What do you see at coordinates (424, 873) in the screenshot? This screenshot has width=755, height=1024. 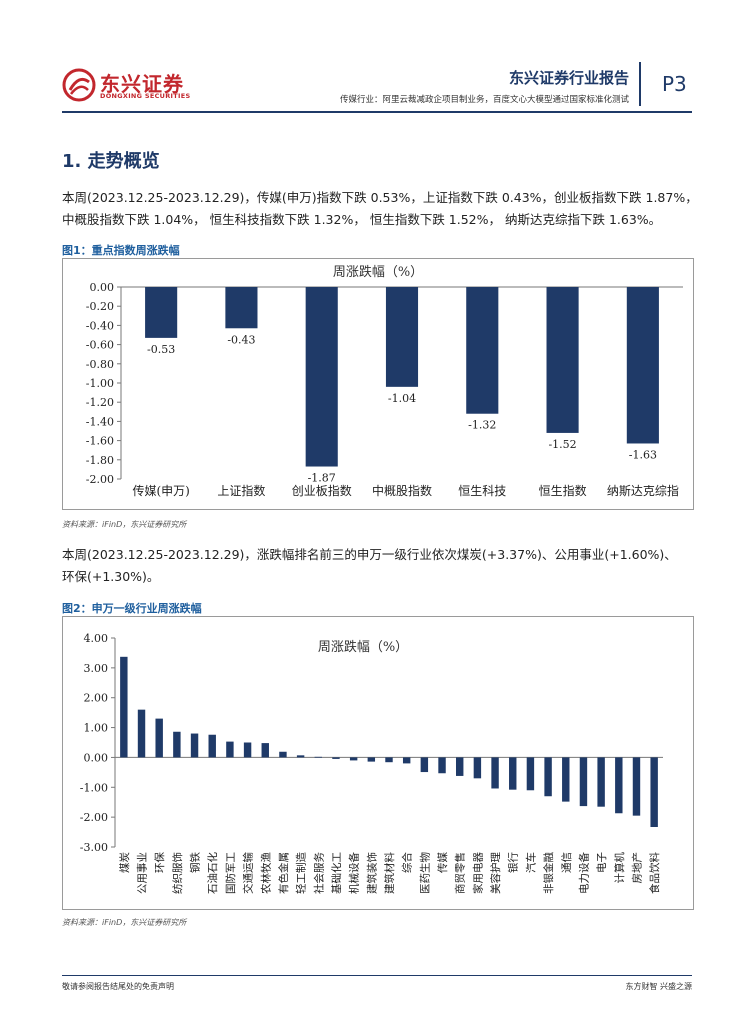 I see `chart-2-category-label: 医药生物` at bounding box center [424, 873].